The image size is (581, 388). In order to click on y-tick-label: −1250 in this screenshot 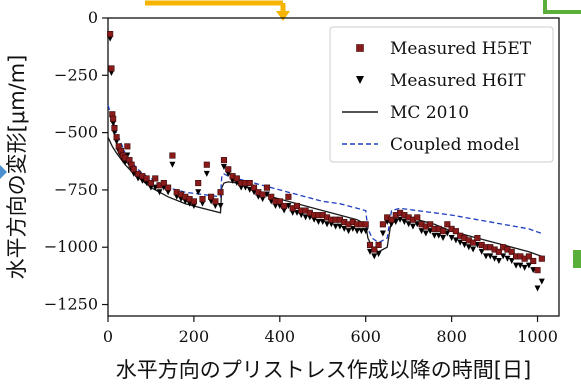, I will do `click(71, 304)`.